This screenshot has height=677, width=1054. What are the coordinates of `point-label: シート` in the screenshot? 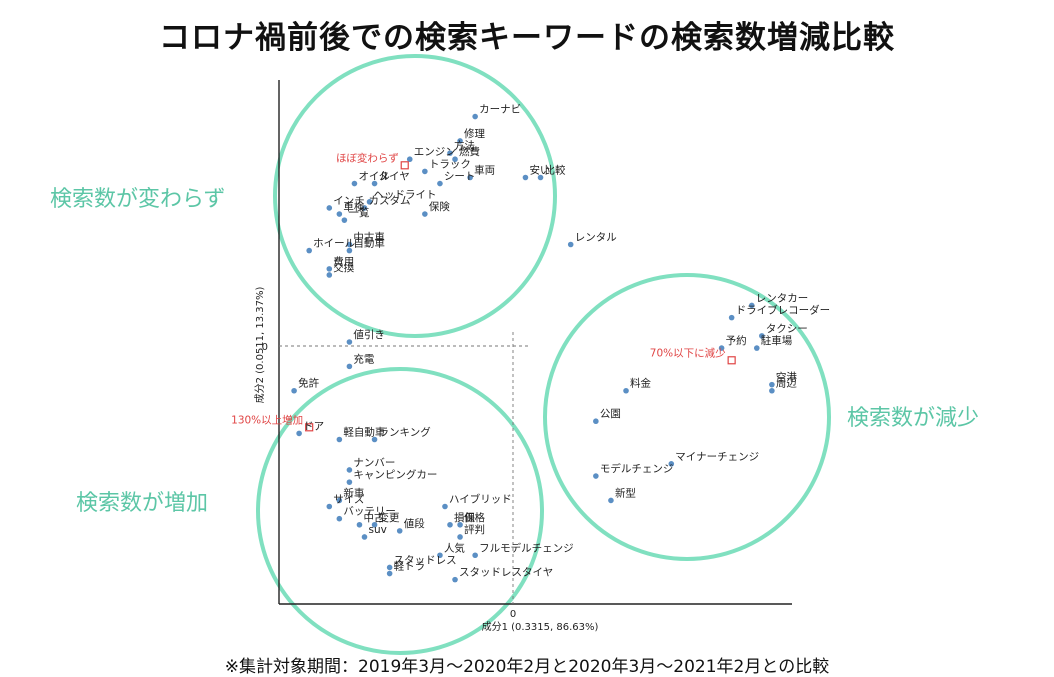 It's located at (460, 177).